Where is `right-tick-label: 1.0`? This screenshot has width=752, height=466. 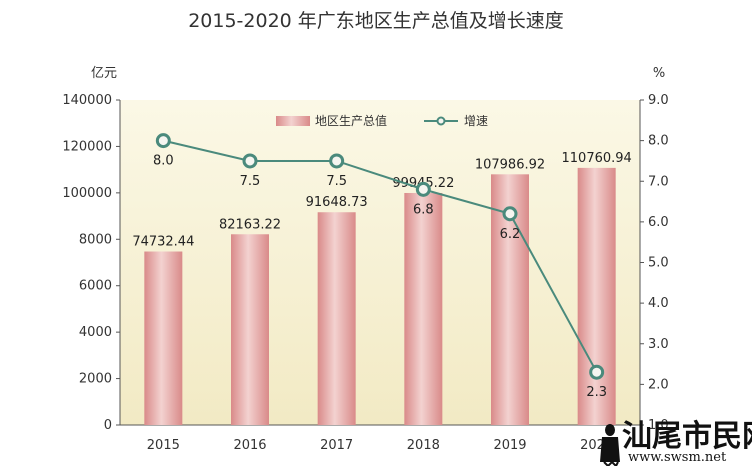
right-tick-label: 1.0 is located at coordinates (658, 425).